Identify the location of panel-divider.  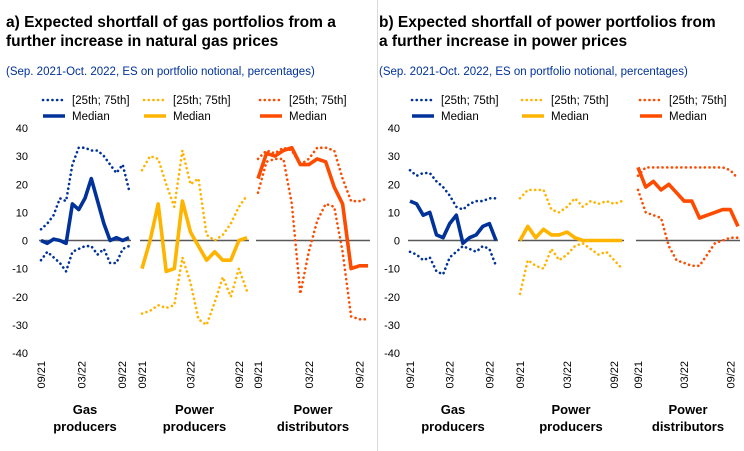
(377, 225).